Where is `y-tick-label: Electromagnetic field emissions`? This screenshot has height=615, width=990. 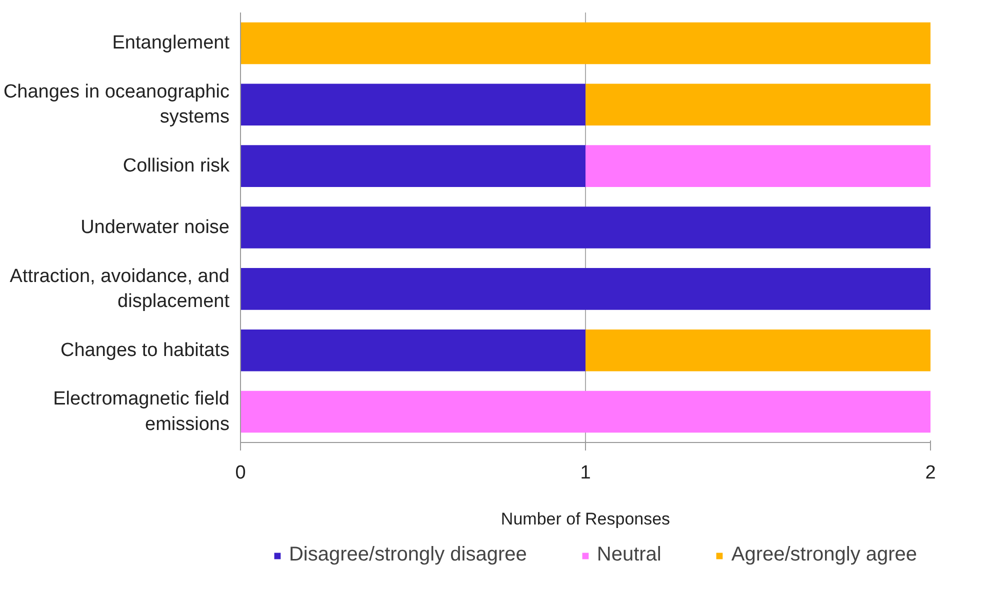
y-tick-label: Electromagnetic field emissions is located at coordinates (141, 411).